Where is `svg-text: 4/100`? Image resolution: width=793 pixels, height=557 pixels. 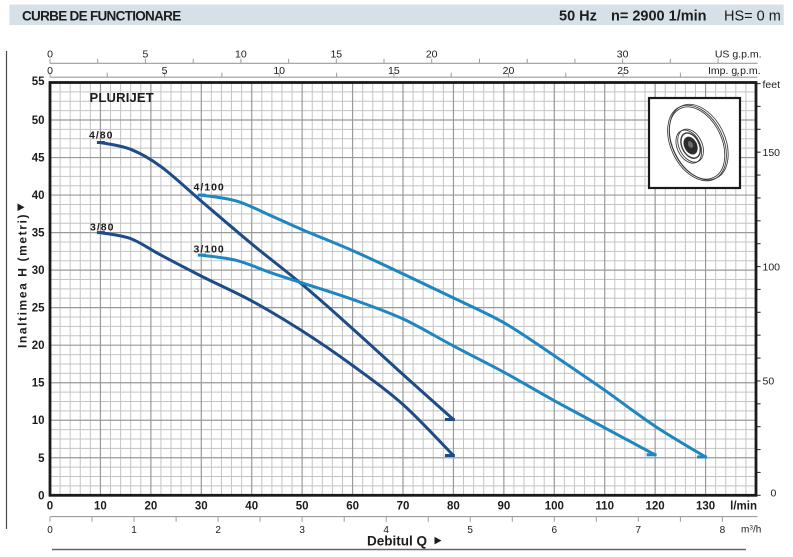 svg-text: 4/100 is located at coordinates (209, 187).